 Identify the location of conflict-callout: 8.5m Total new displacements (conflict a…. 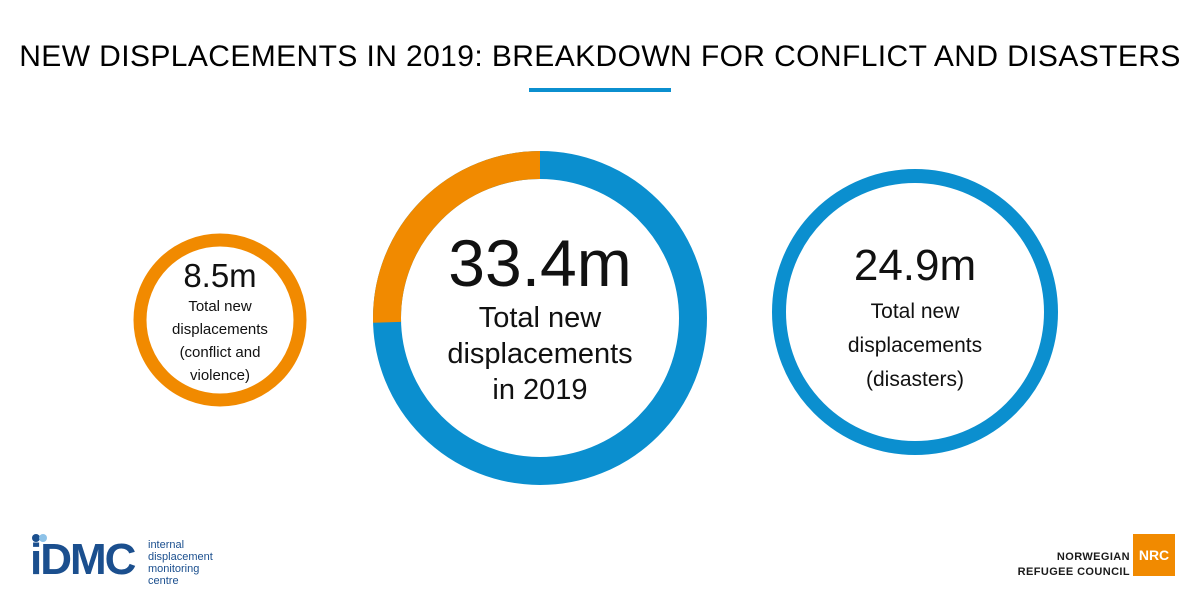
(220, 322).